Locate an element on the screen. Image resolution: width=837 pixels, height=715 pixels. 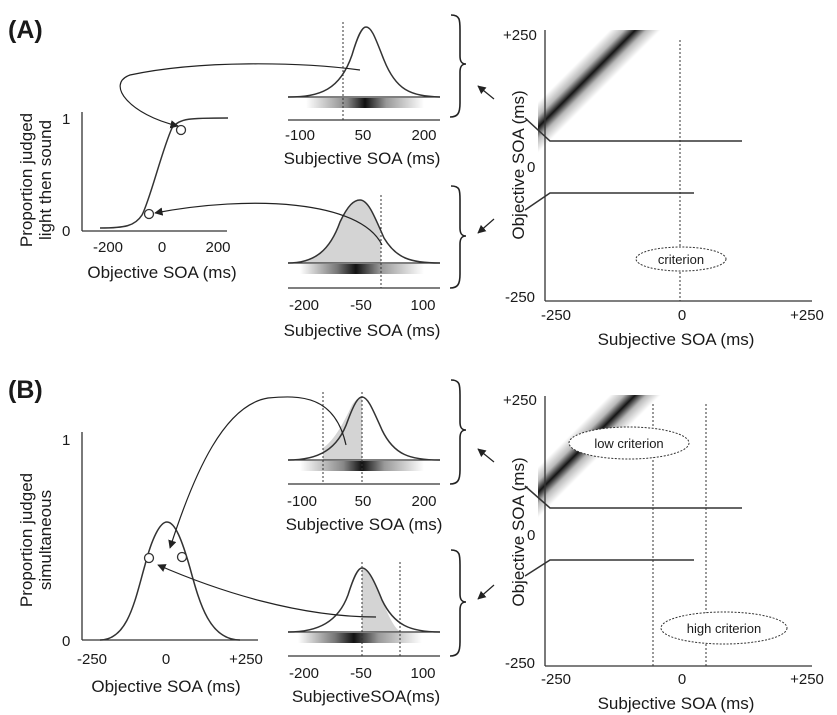
panel-b-arrow-top is located at coordinates (257, 472).